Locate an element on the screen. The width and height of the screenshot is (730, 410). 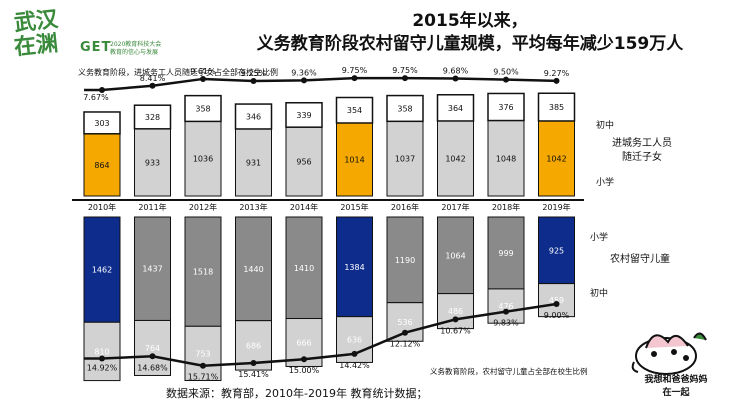
label-leftbehind-junior: 686 is located at coordinates (253, 345).